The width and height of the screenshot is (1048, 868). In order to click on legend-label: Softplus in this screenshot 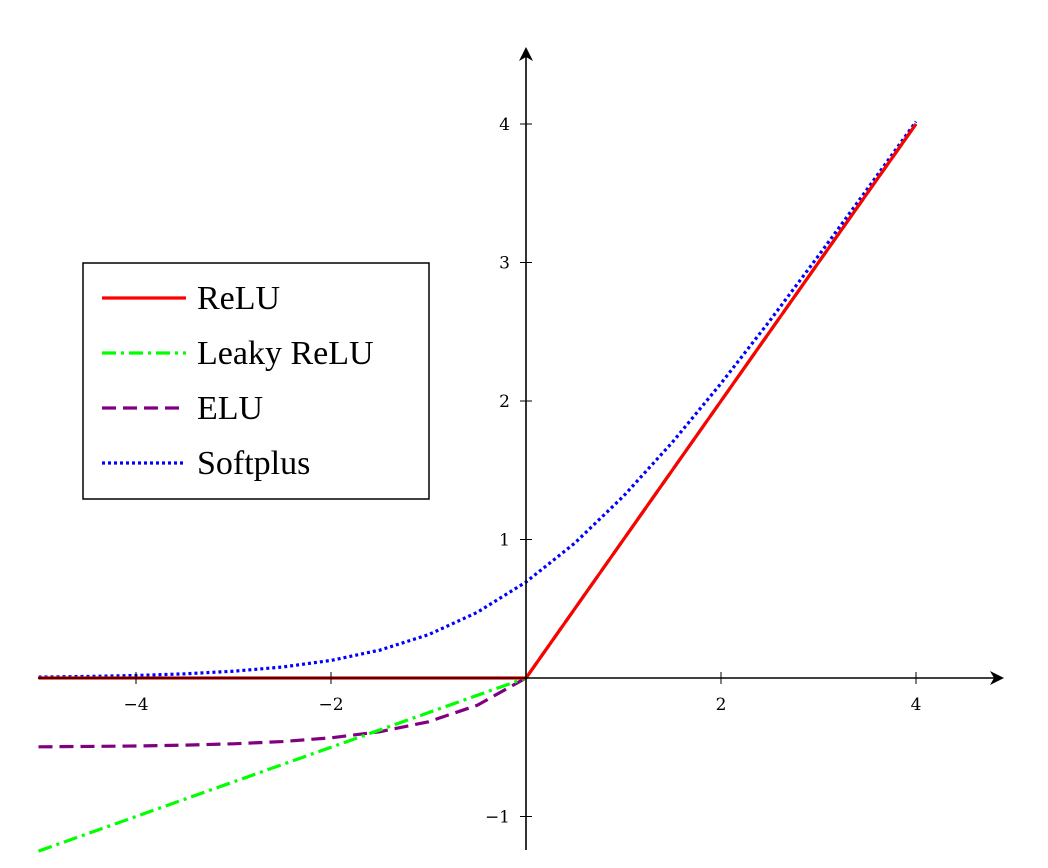, I will do `click(253, 463)`.